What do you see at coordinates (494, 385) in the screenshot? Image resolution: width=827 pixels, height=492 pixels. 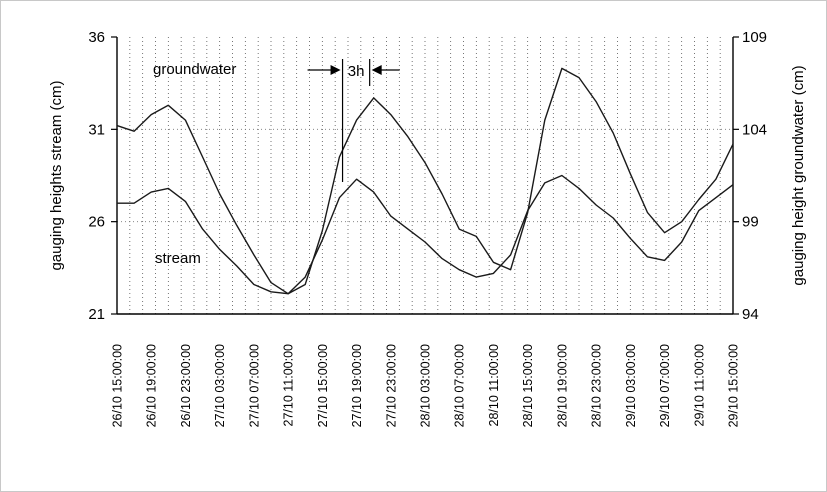 I see `x-tick-label: 28/10 11:00:00` at bounding box center [494, 385].